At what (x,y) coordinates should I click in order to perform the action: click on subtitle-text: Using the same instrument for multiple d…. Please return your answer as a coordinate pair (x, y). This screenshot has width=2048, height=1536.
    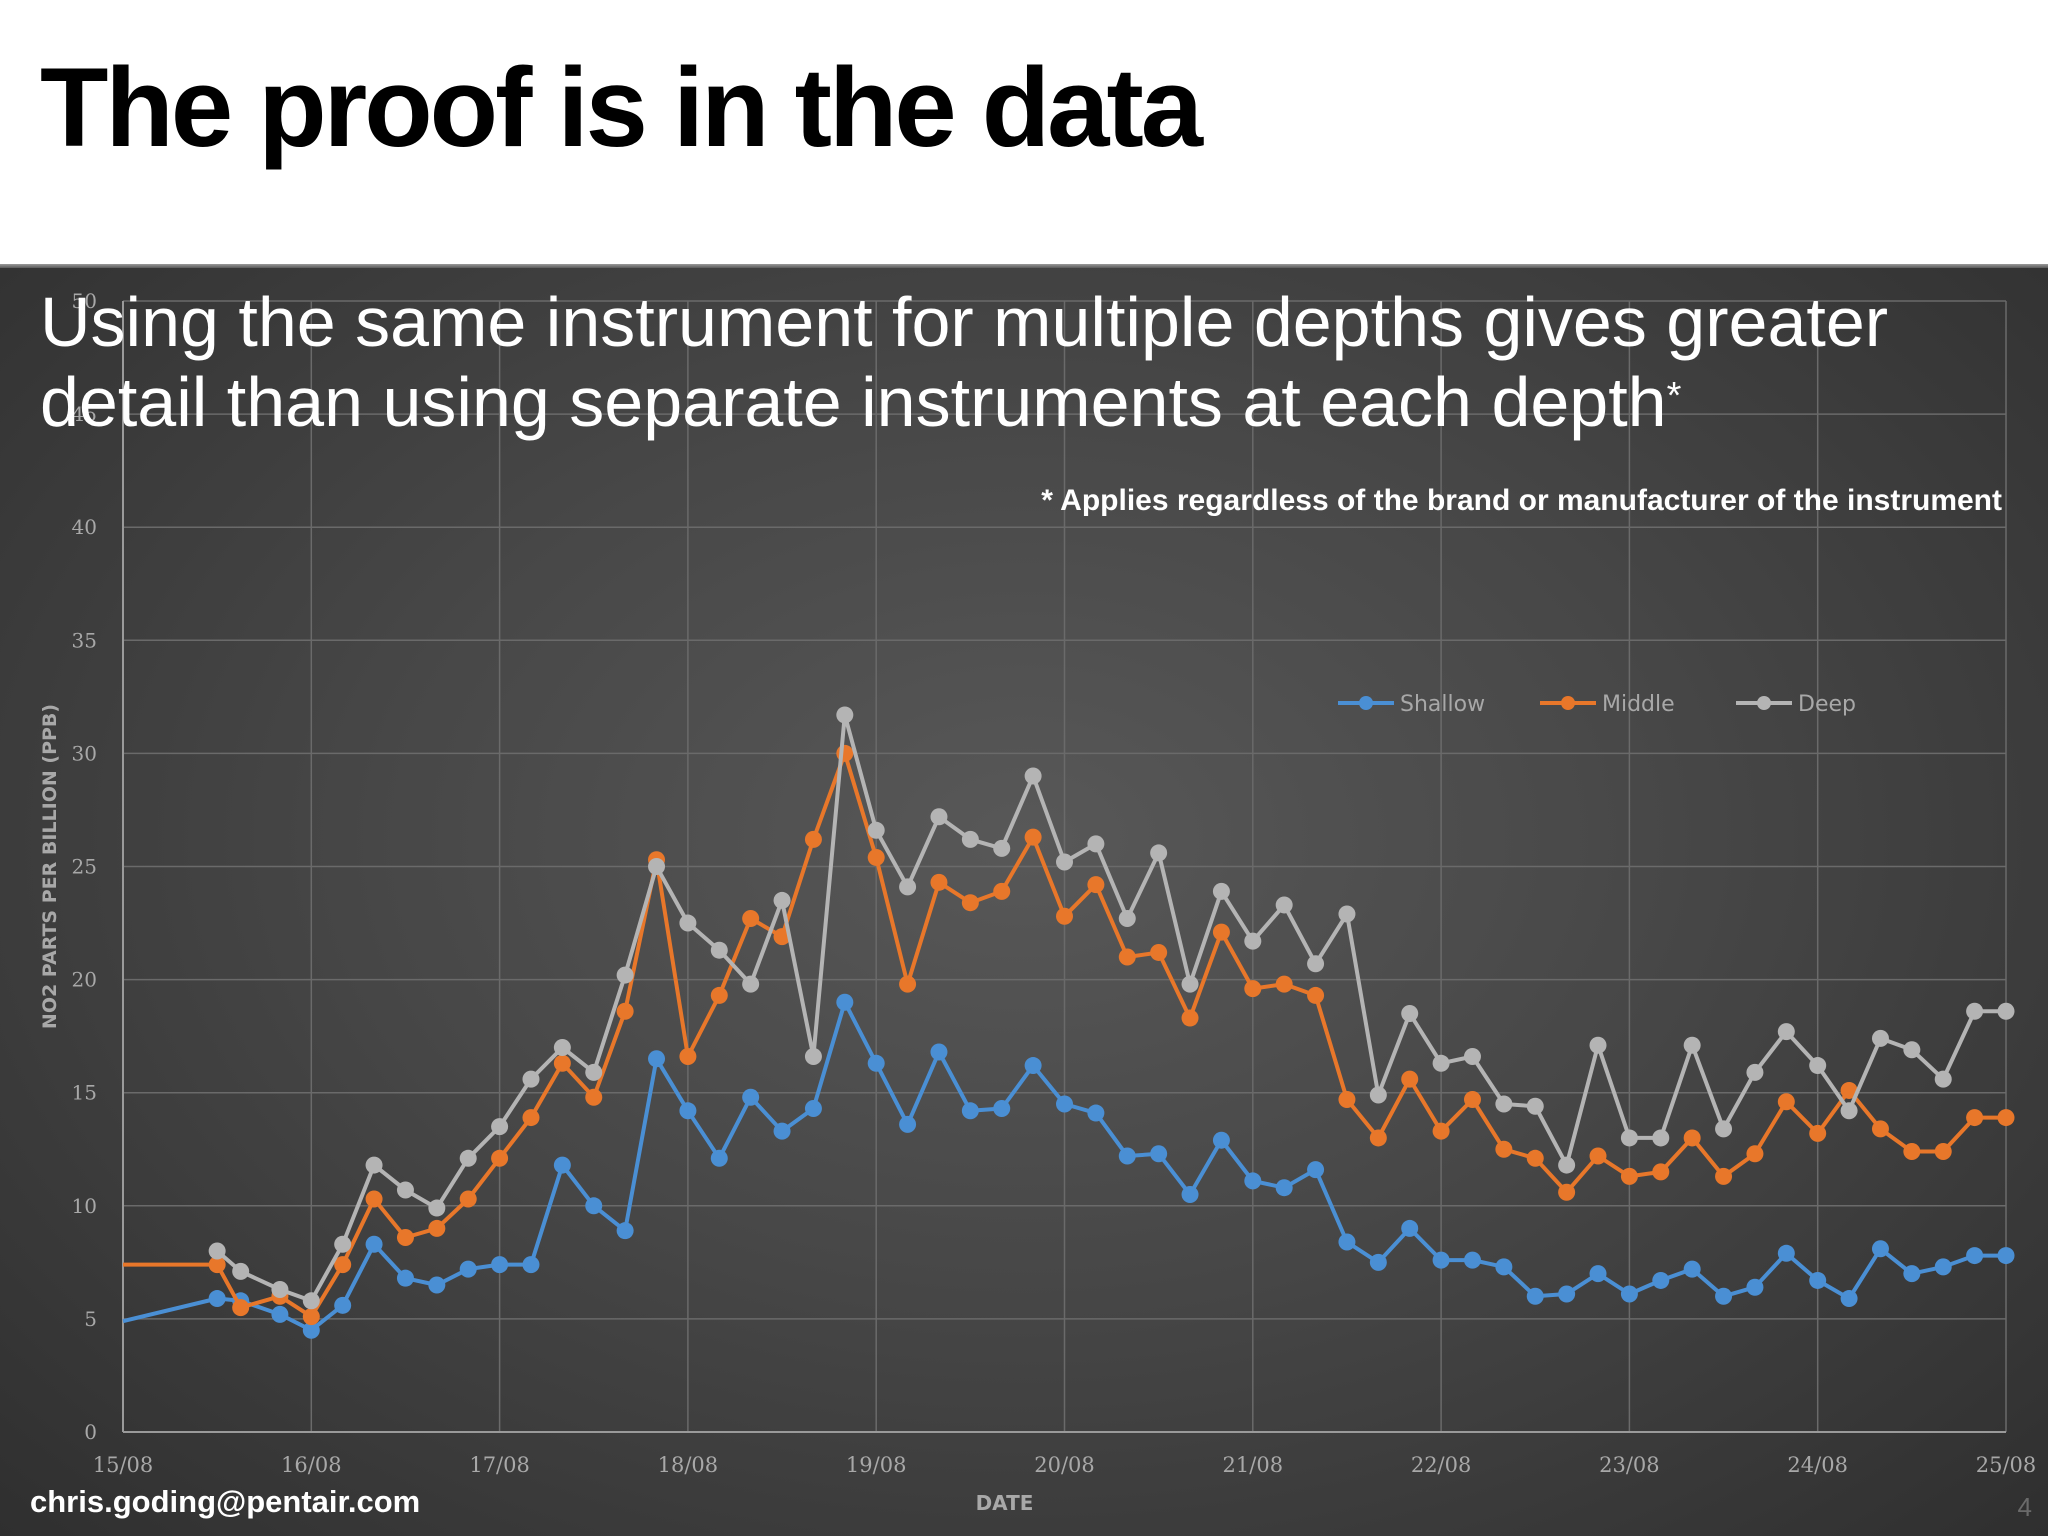
    Looking at the image, I should click on (964, 362).